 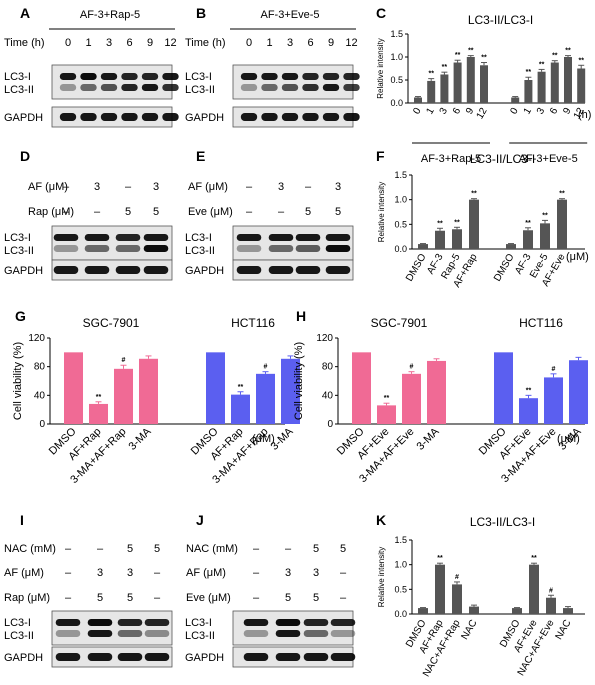 What do you see at coordinates (22, 520) in the screenshot?
I see `panel-letter: I` at bounding box center [22, 520].